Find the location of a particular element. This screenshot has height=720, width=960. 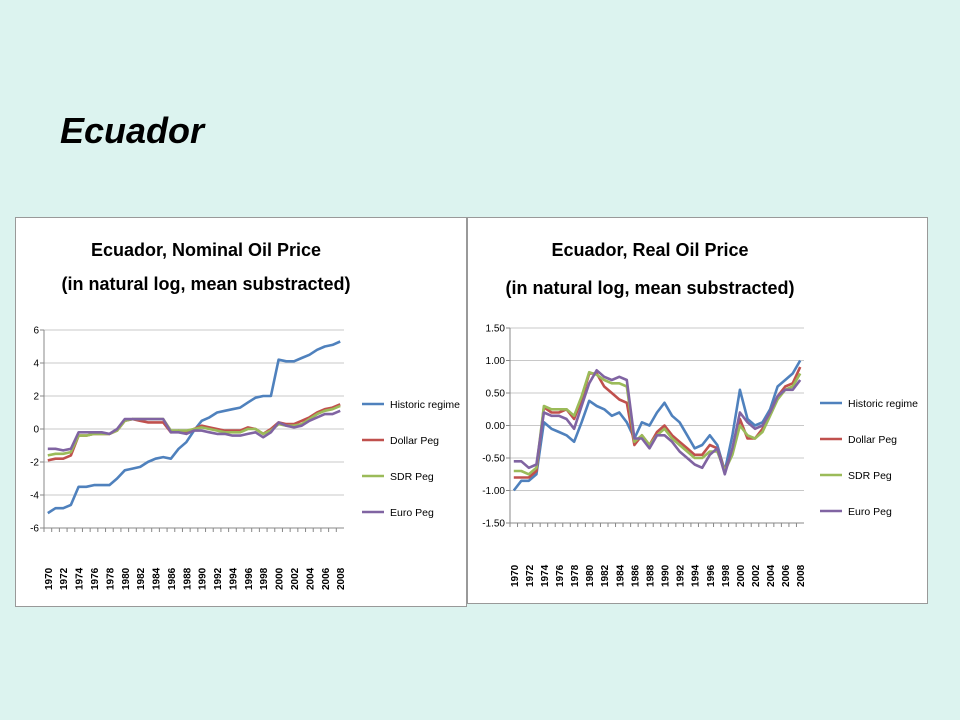

y-tick-label: -6 is located at coordinates (34, 529).